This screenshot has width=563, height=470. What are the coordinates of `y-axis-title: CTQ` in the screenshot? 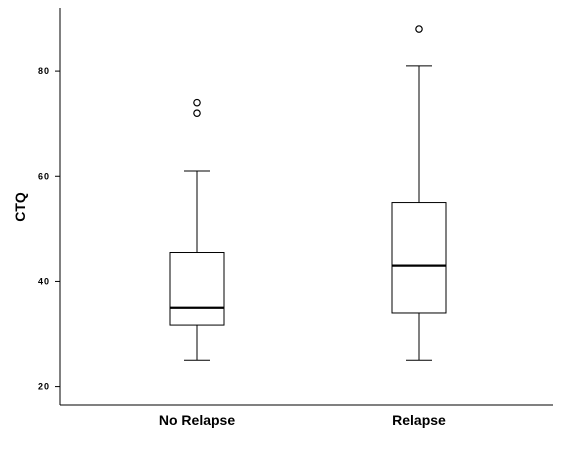 It's located at (20, 207).